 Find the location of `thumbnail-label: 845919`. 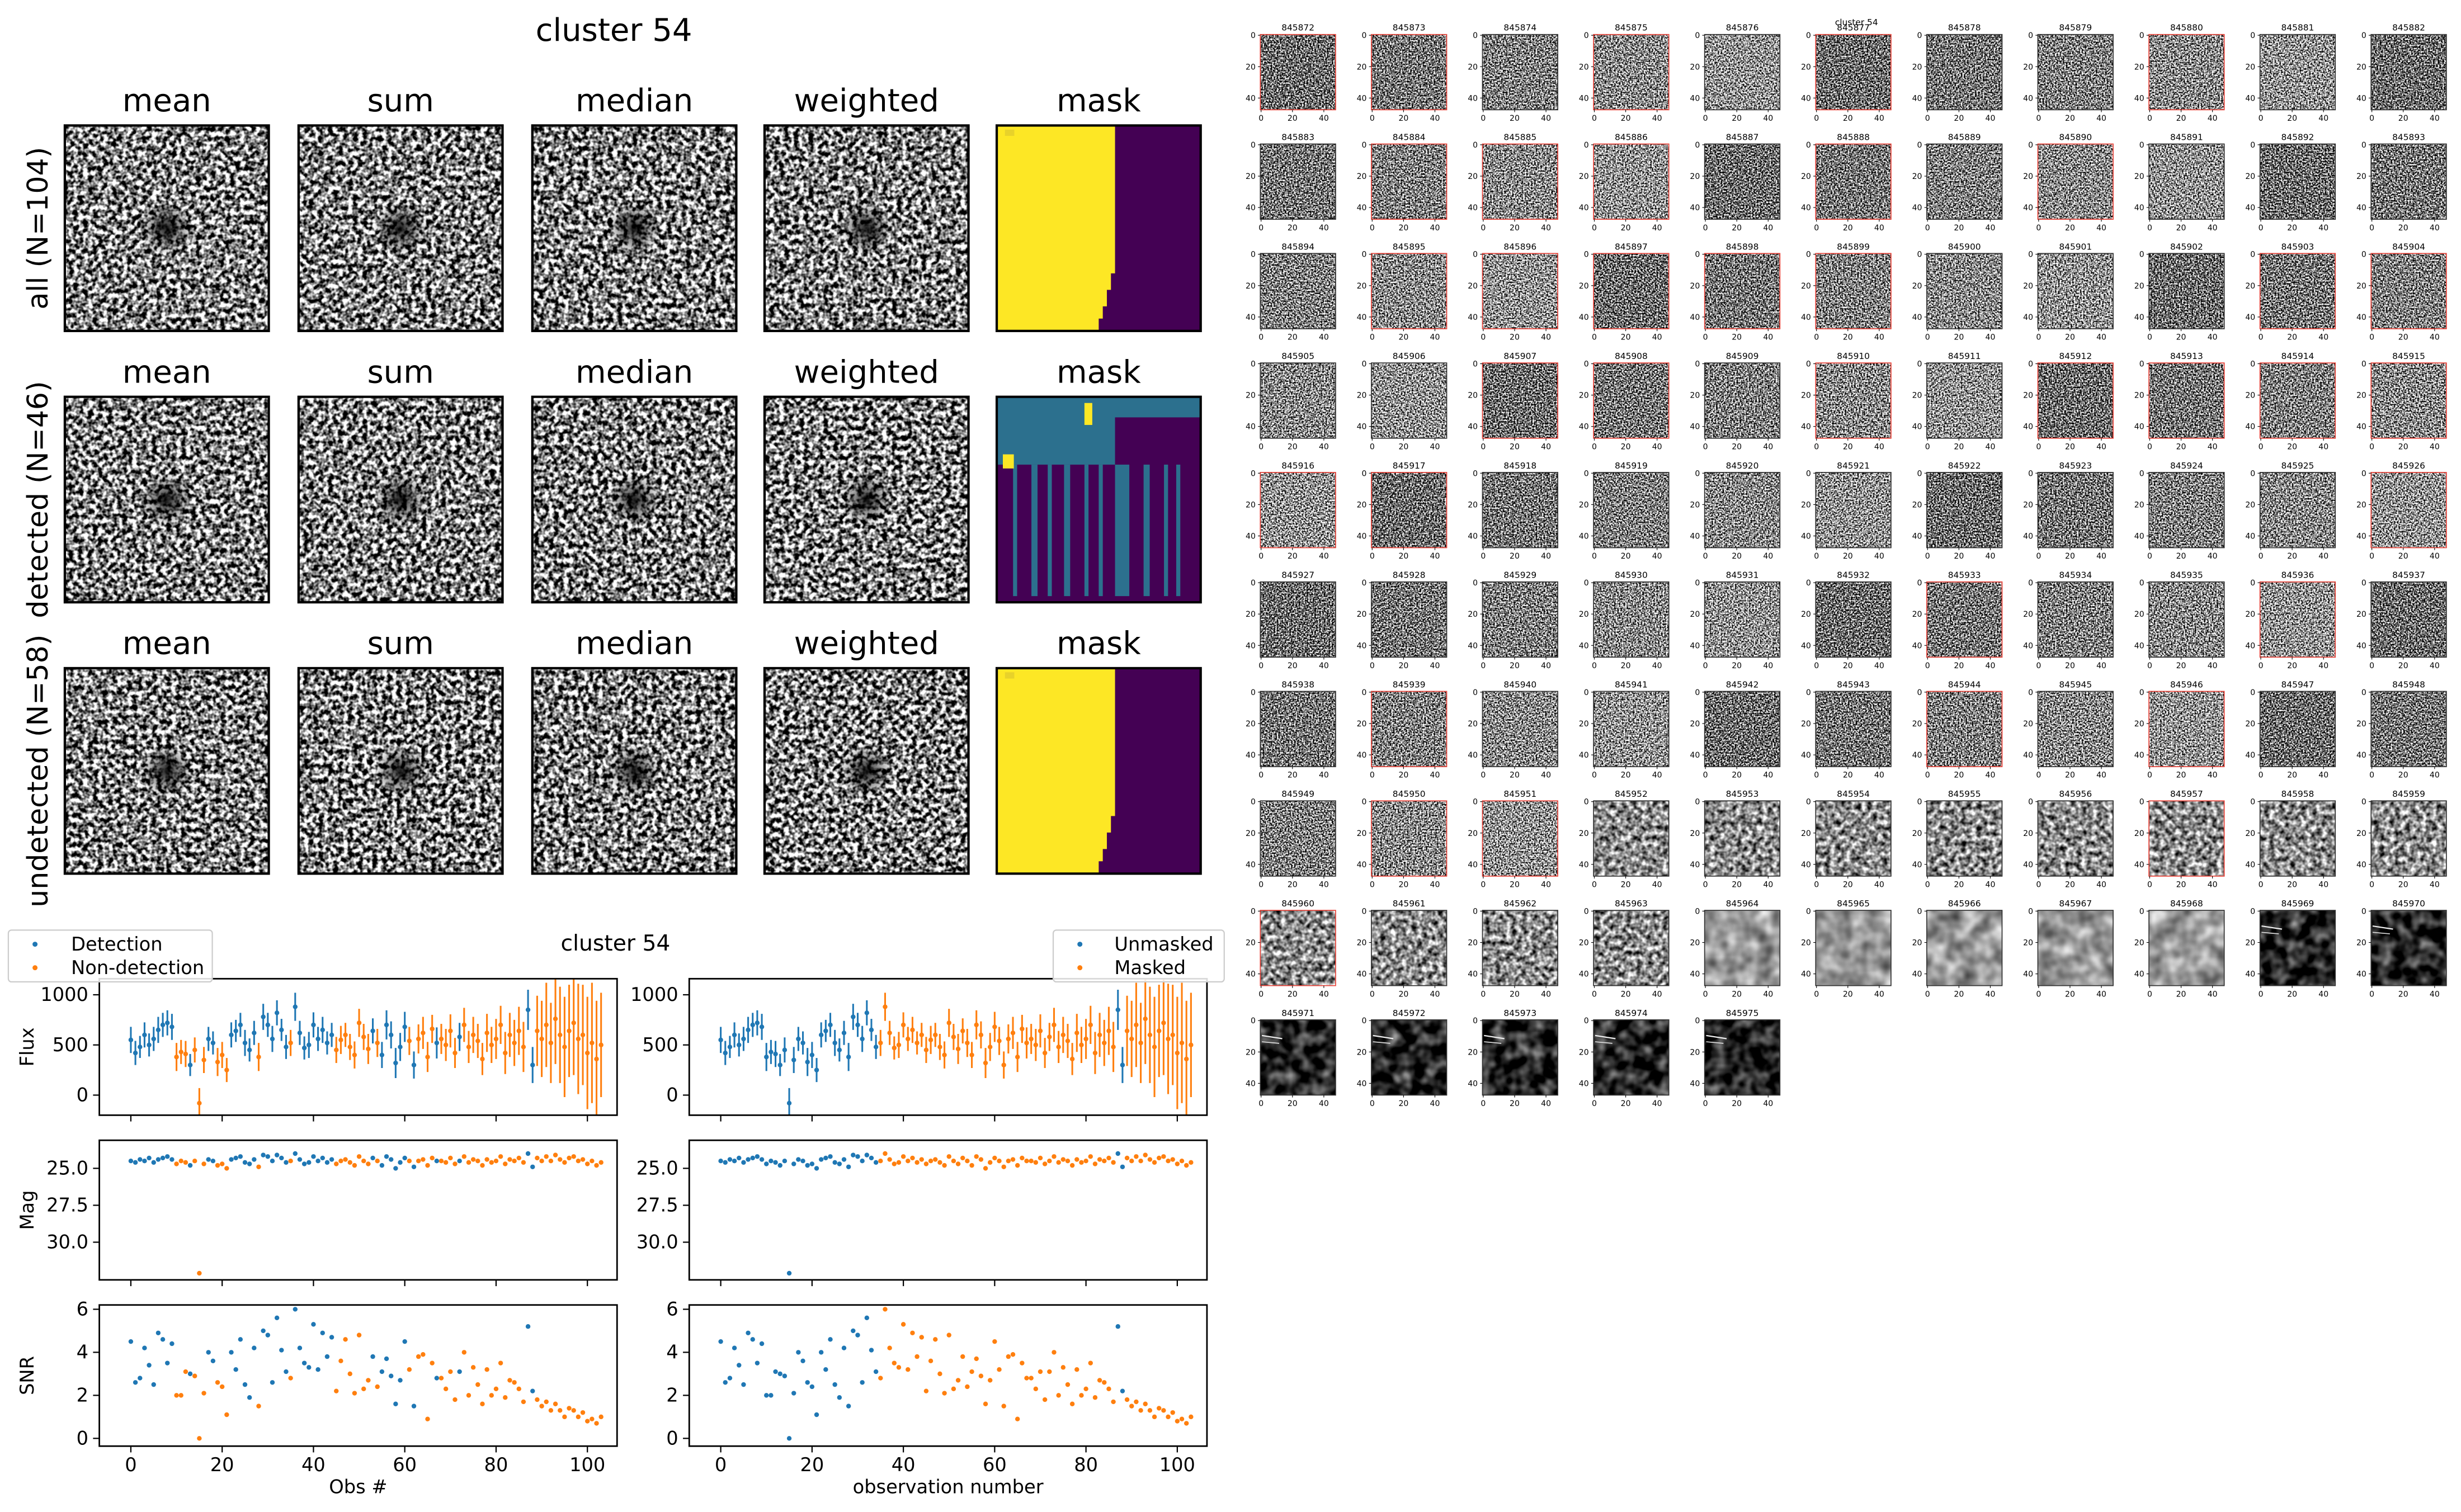

thumbnail-label: 845919 is located at coordinates (1631, 466).